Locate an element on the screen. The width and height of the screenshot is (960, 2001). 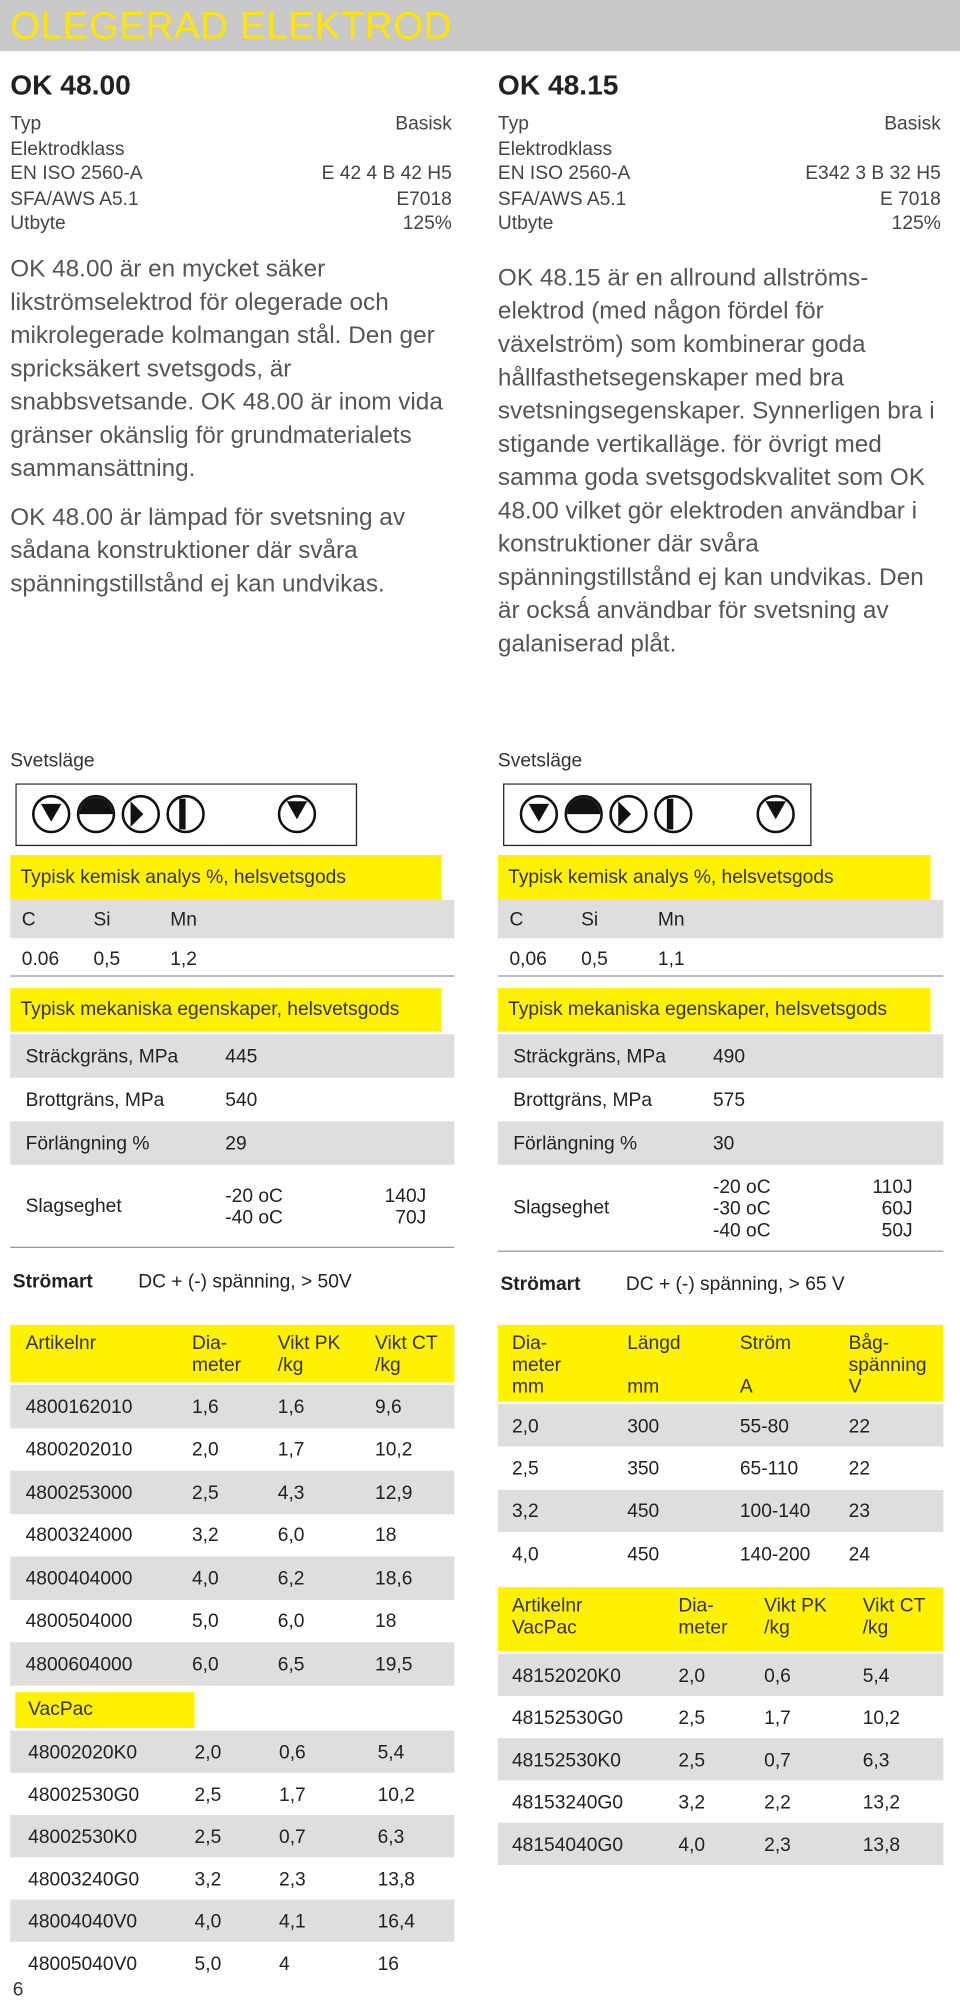
chem-value: 0.06 is located at coordinates (40, 959).